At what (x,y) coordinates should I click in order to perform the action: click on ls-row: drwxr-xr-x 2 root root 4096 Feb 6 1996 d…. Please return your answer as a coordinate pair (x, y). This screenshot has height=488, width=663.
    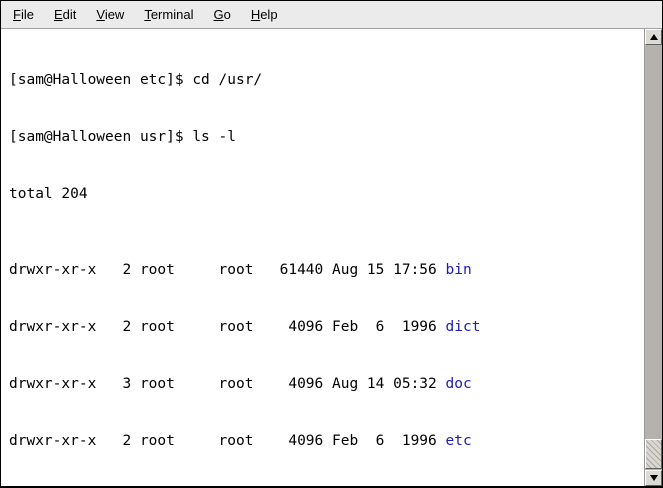
    Looking at the image, I should click on (245, 327).